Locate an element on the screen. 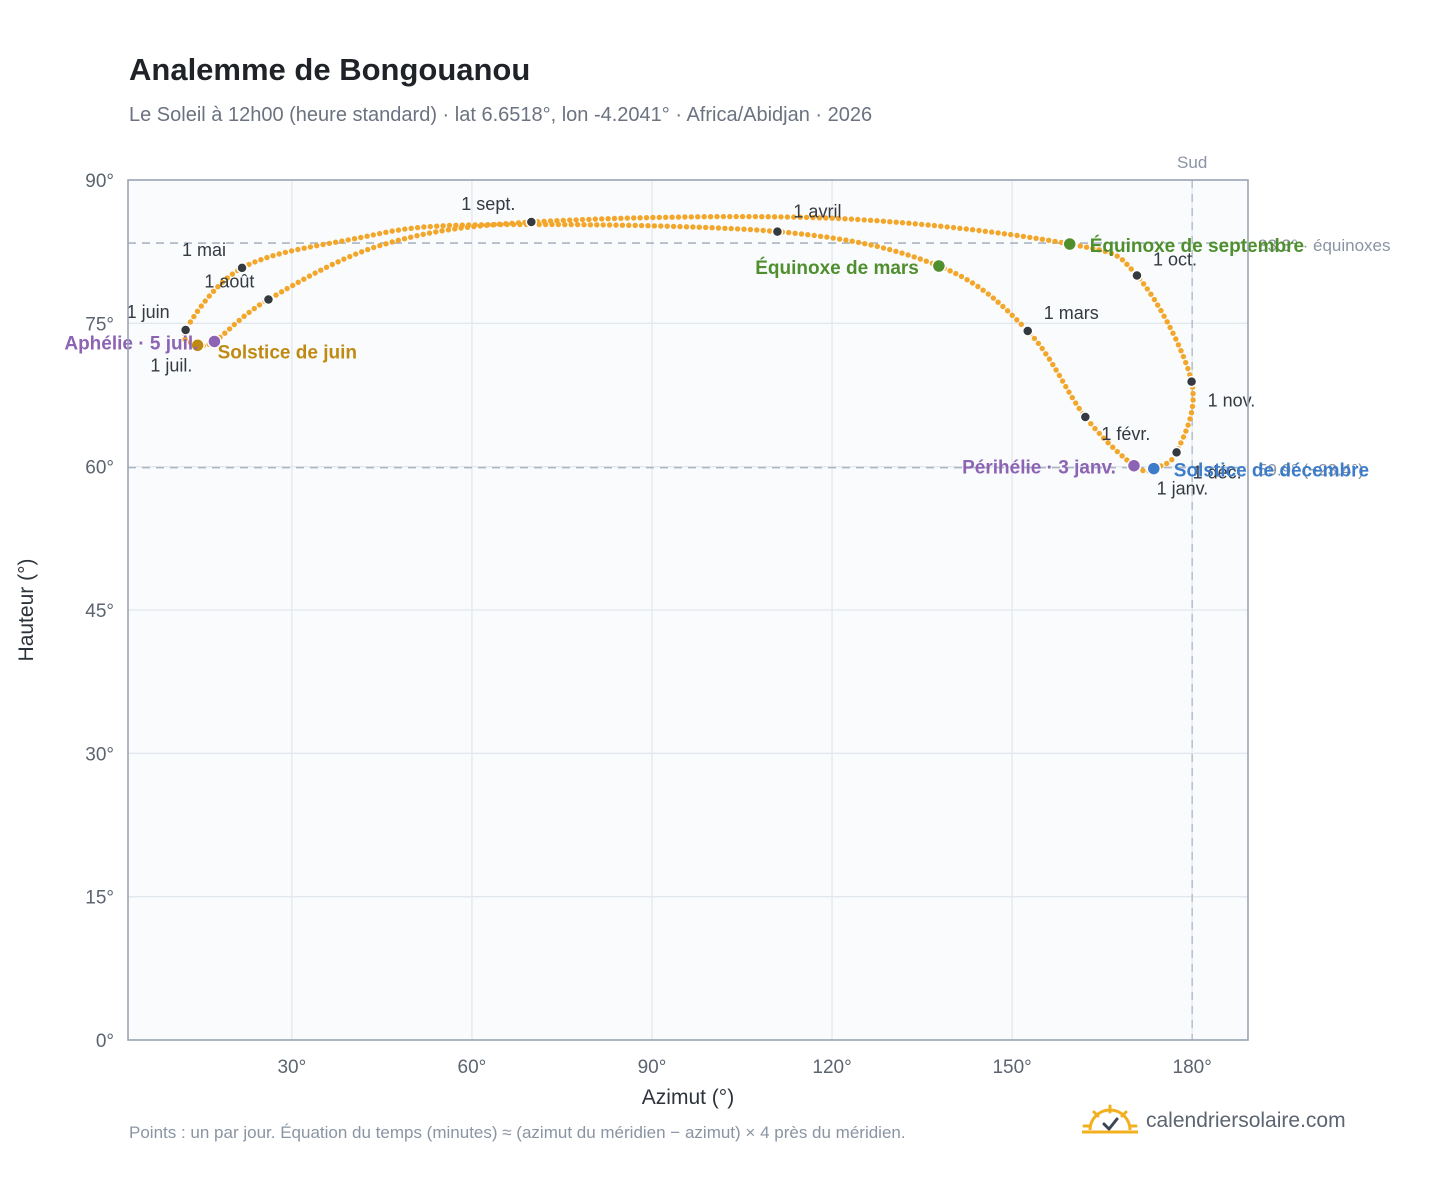 The height and width of the screenshot is (1188, 1448). y-tick-label: 75° is located at coordinates (99, 324).